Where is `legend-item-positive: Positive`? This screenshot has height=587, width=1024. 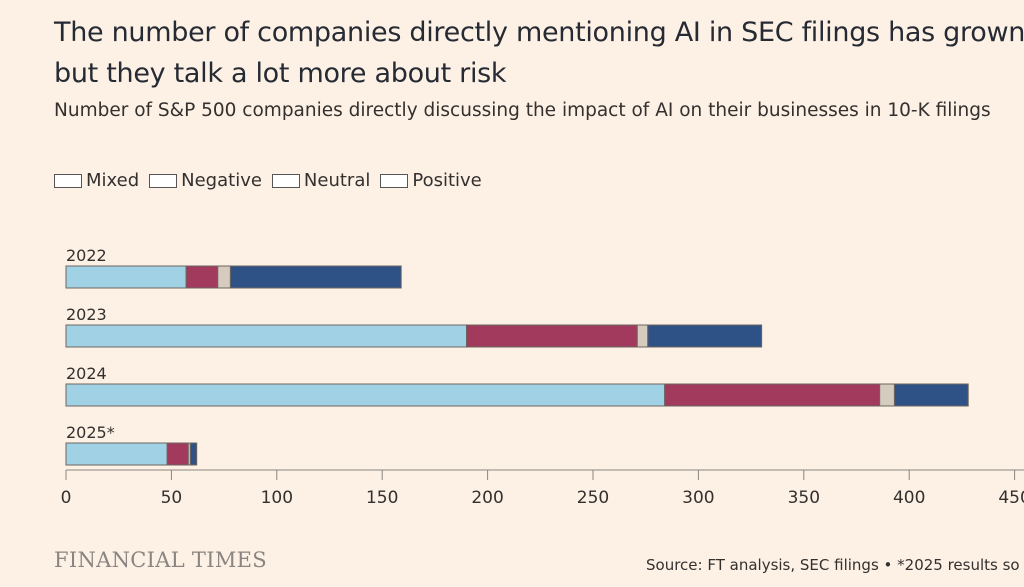 legend-item-positive: Positive is located at coordinates (431, 180).